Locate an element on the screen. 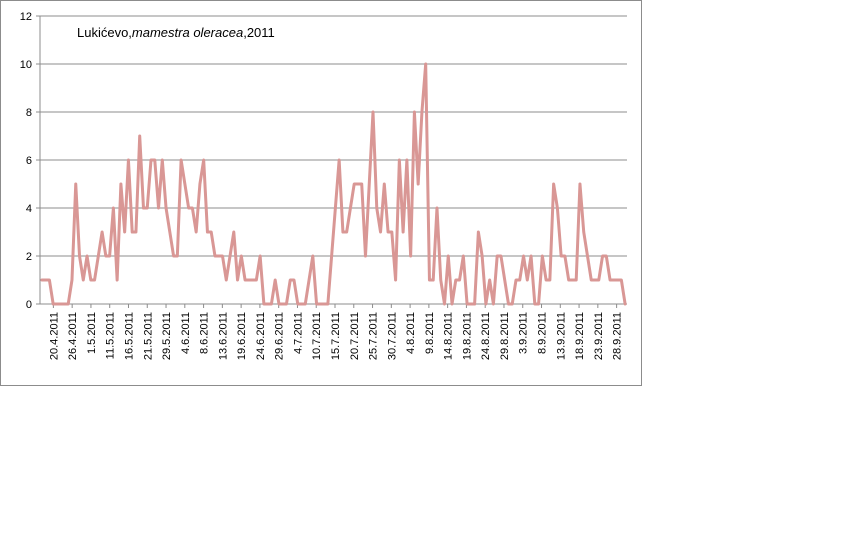 Image resolution: width=852 pixels, height=534 pixels. x-tick-label: 8.9.2011 is located at coordinates (543, 333).